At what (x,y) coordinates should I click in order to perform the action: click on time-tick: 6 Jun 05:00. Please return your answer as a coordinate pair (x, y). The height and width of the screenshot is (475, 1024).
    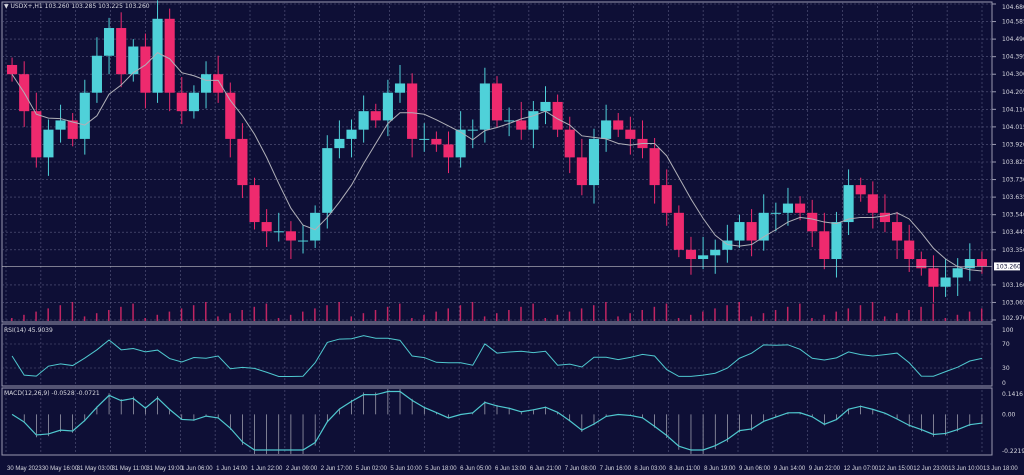
    Looking at the image, I should click on (476, 469).